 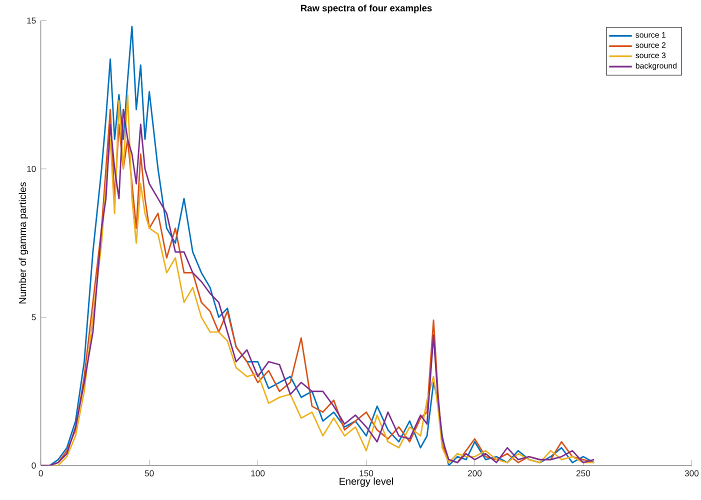 I want to click on x-tick-label: 300, so click(x=691, y=473).